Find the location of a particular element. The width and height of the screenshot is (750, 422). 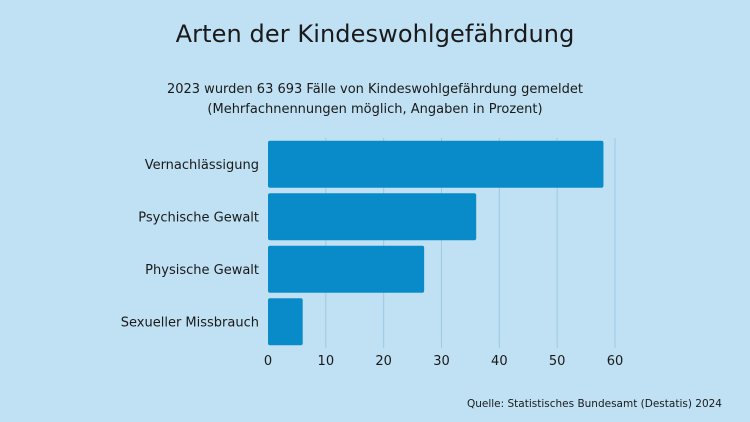

x-tick-label: 30 is located at coordinates (441, 361).